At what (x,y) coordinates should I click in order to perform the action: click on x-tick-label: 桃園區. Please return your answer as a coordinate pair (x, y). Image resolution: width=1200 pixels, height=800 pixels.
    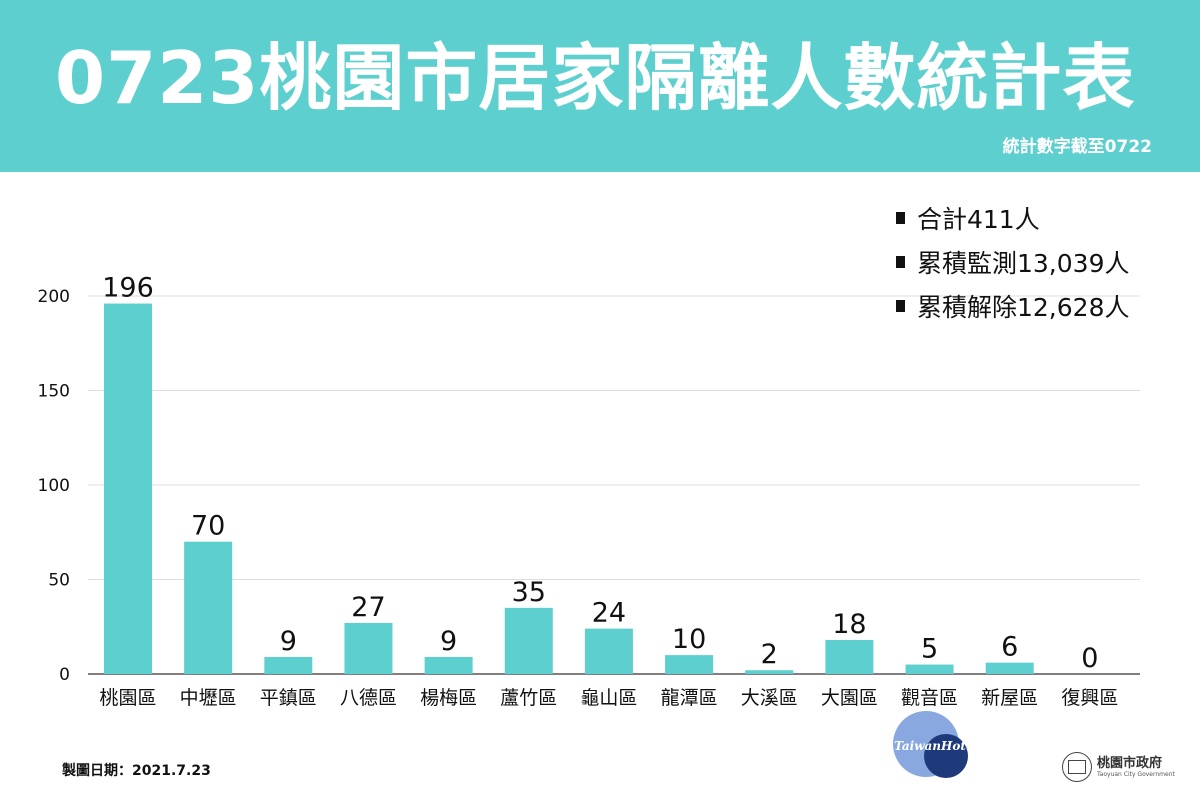
    Looking at the image, I should click on (127, 698).